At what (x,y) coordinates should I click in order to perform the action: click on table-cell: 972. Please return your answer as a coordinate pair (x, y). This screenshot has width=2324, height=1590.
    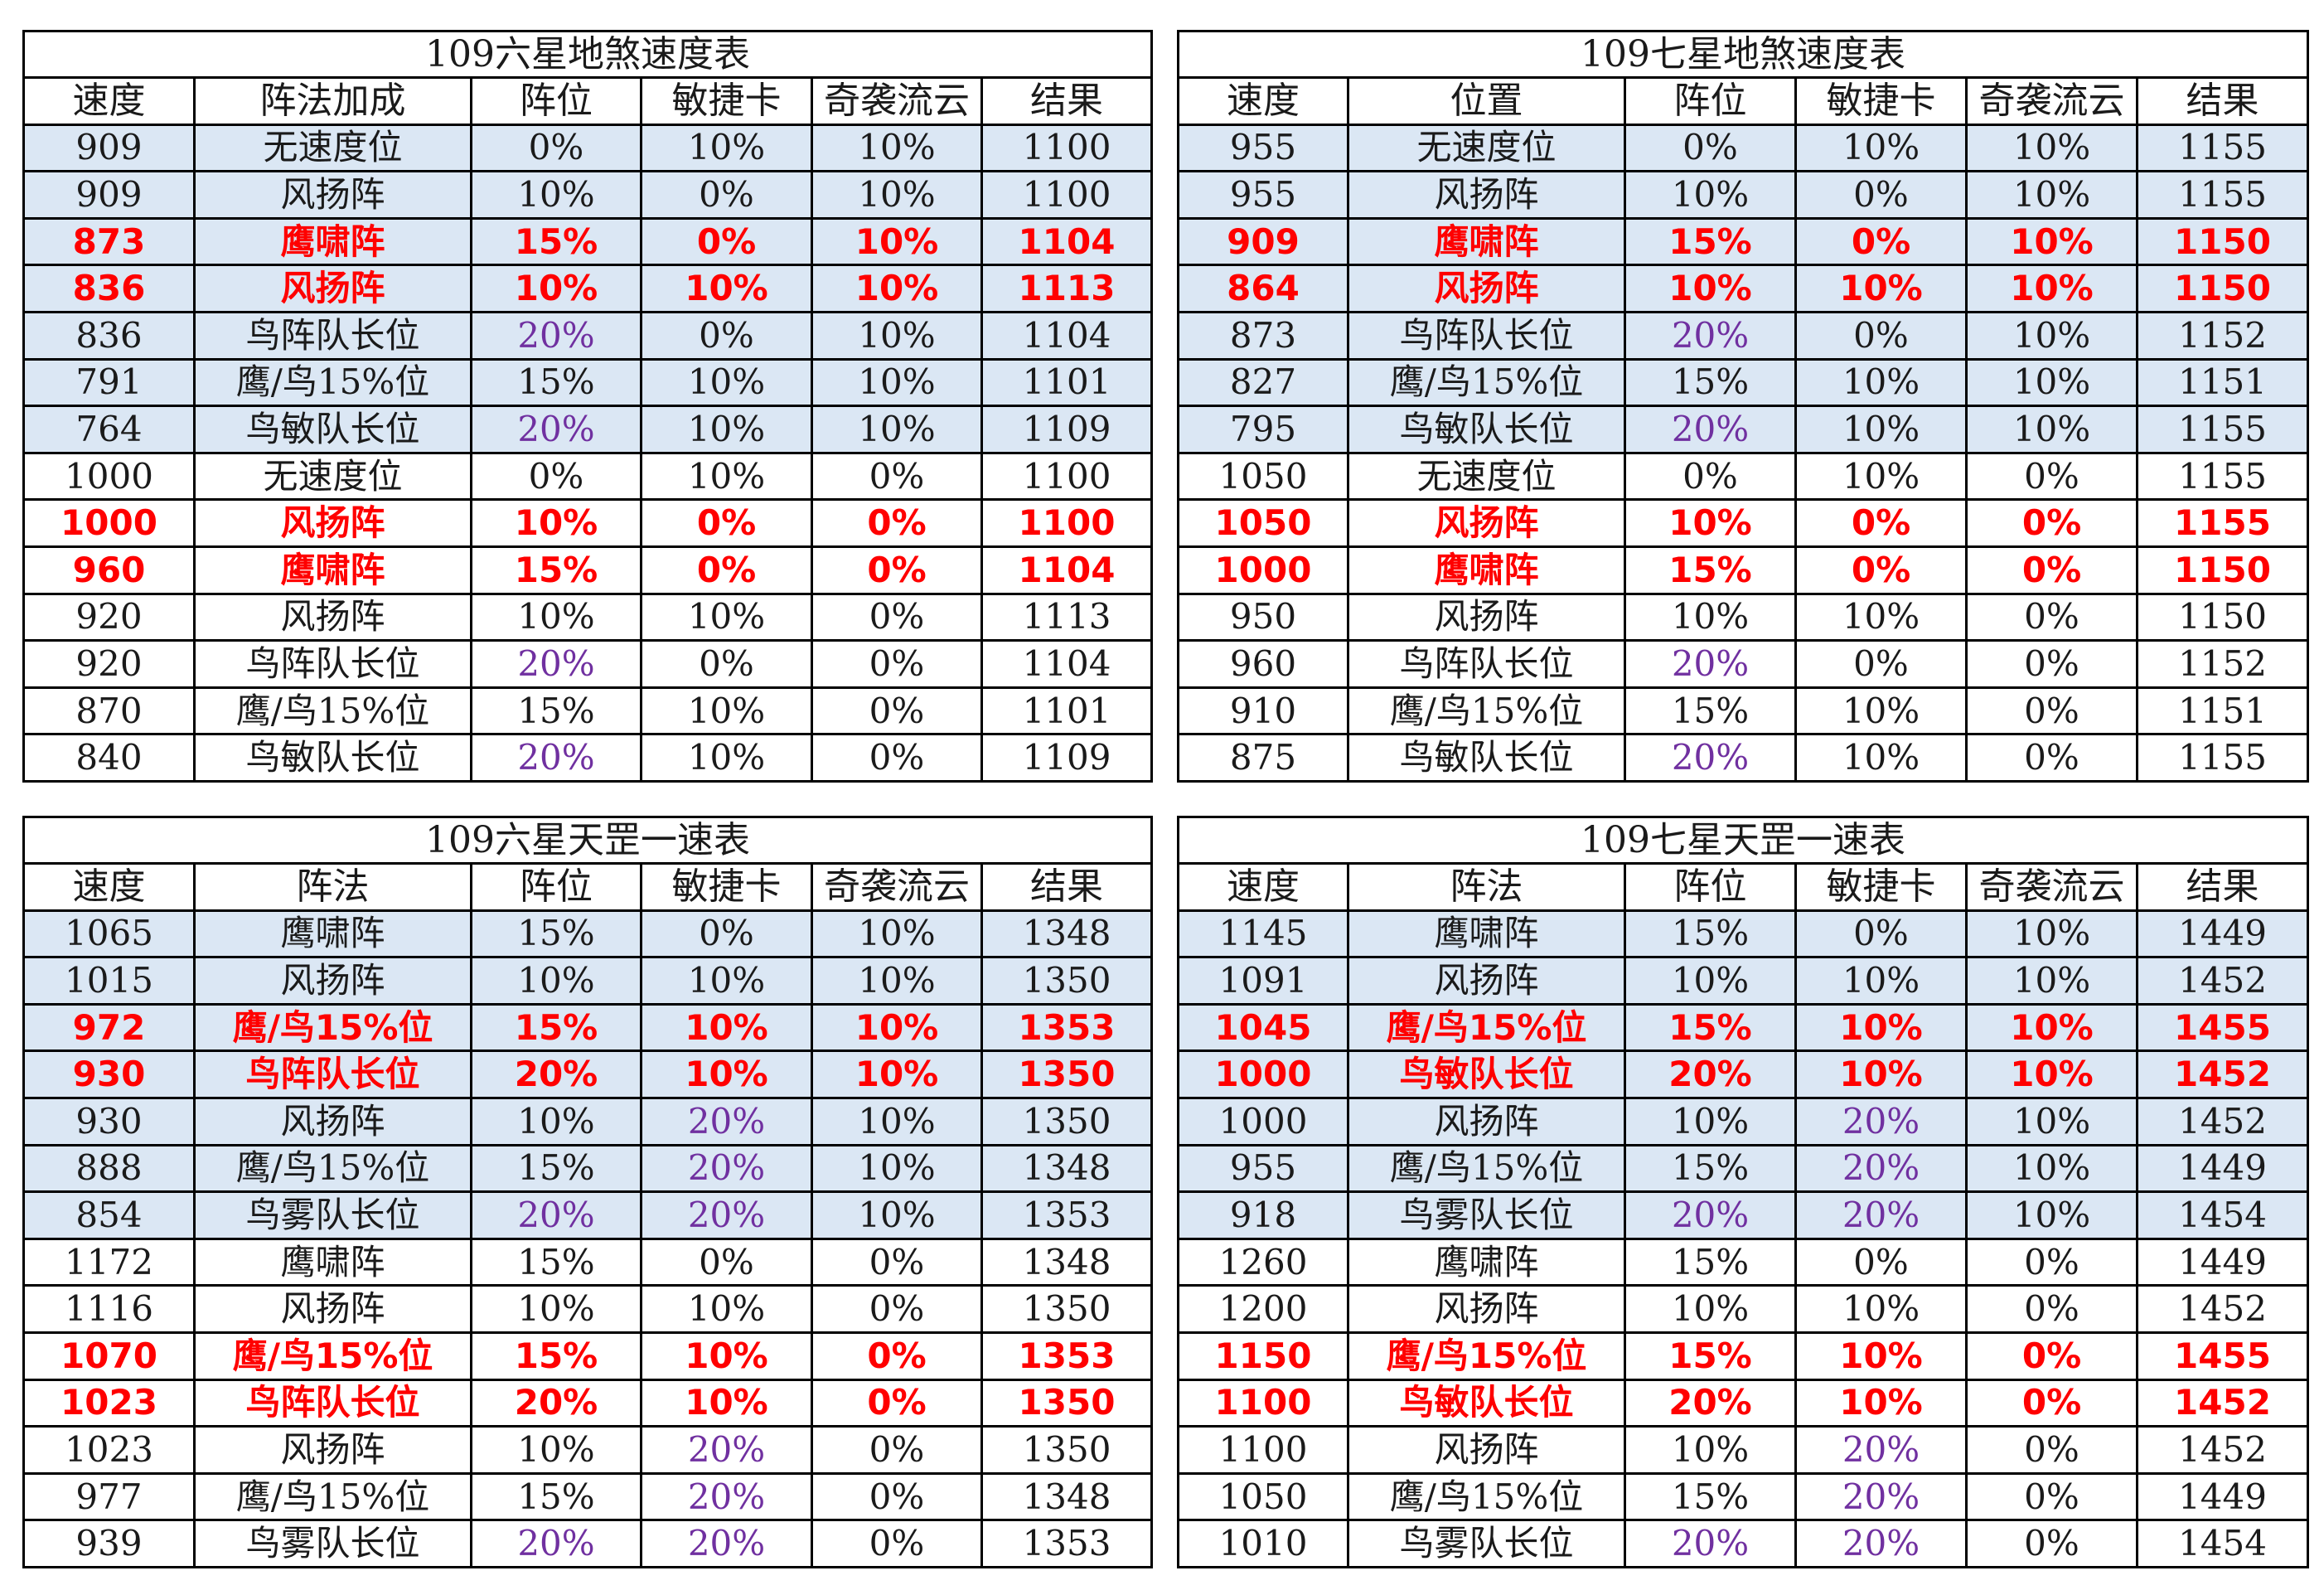
    Looking at the image, I should click on (109, 1027).